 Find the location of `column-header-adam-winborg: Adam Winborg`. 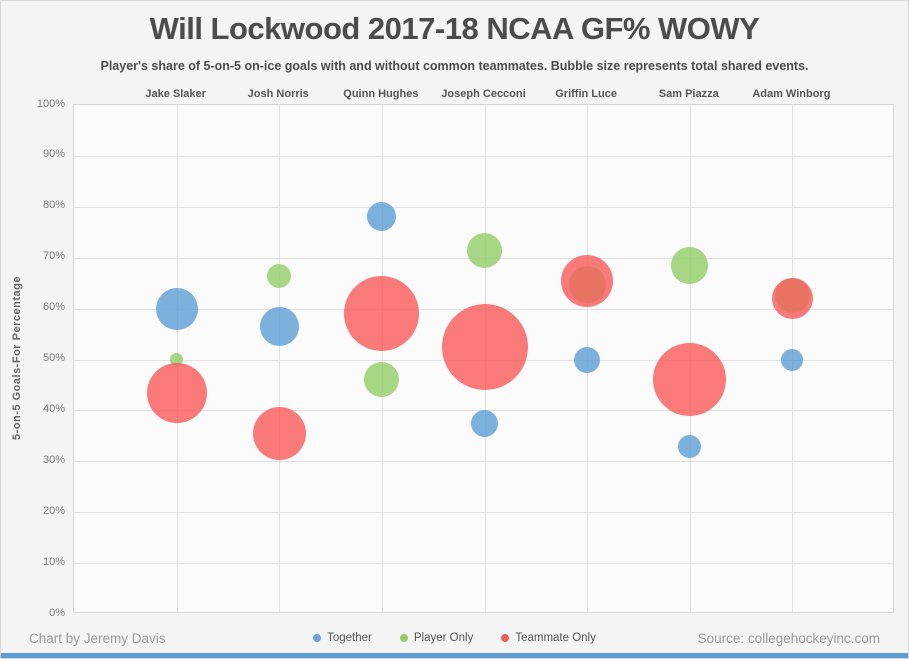

column-header-adam-winborg: Adam Winborg is located at coordinates (791, 94).